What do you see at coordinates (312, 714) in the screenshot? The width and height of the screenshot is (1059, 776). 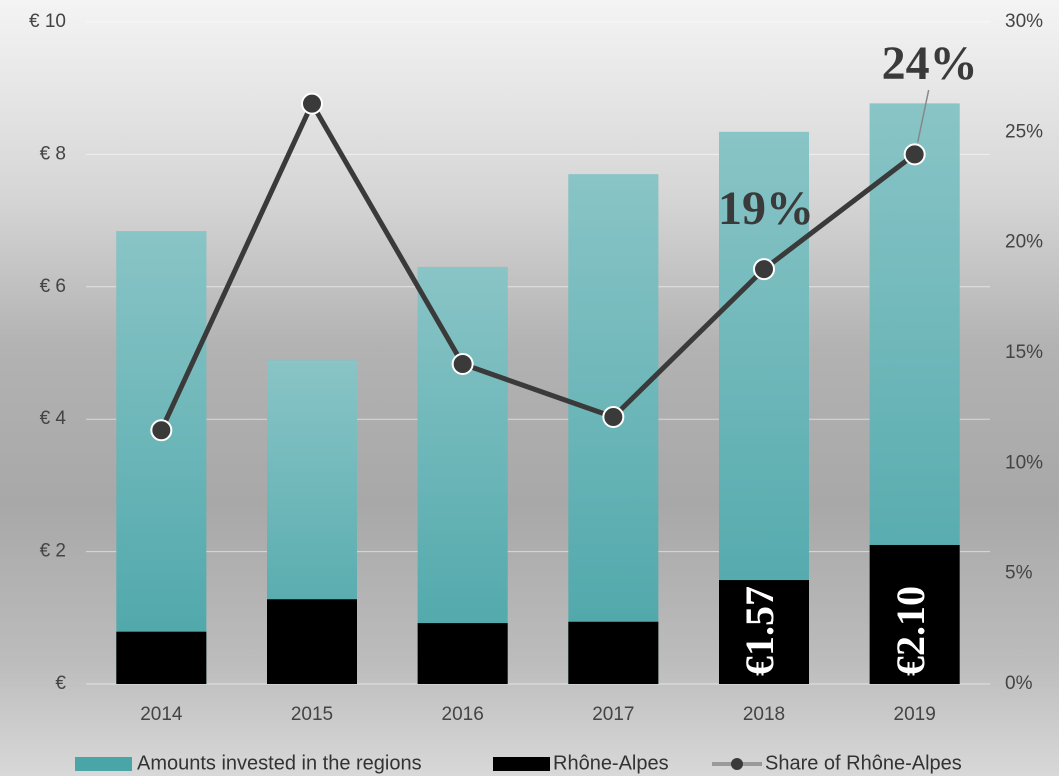 I see `x-tick-label: 2015` at bounding box center [312, 714].